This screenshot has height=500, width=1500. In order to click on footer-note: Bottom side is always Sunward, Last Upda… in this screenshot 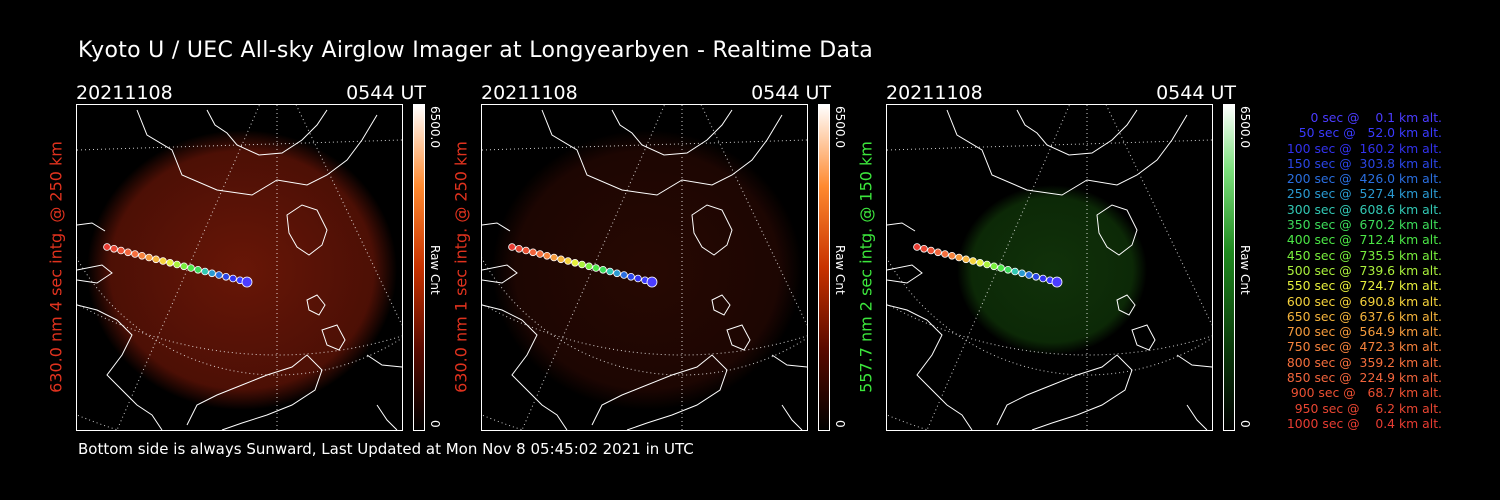, I will do `click(386, 449)`.